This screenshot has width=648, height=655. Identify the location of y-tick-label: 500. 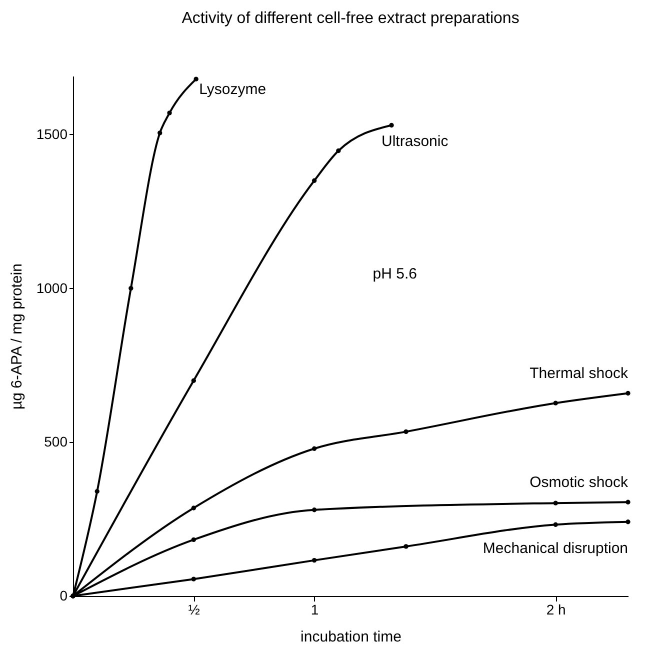
(56, 442).